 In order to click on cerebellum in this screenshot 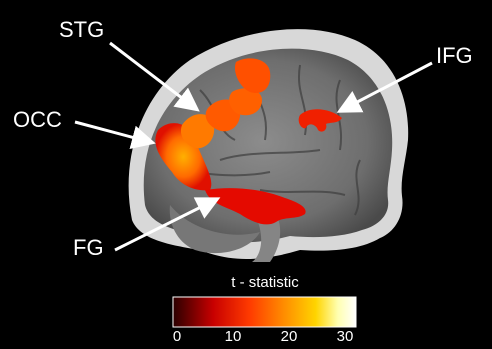, I will do `click(214, 229)`.